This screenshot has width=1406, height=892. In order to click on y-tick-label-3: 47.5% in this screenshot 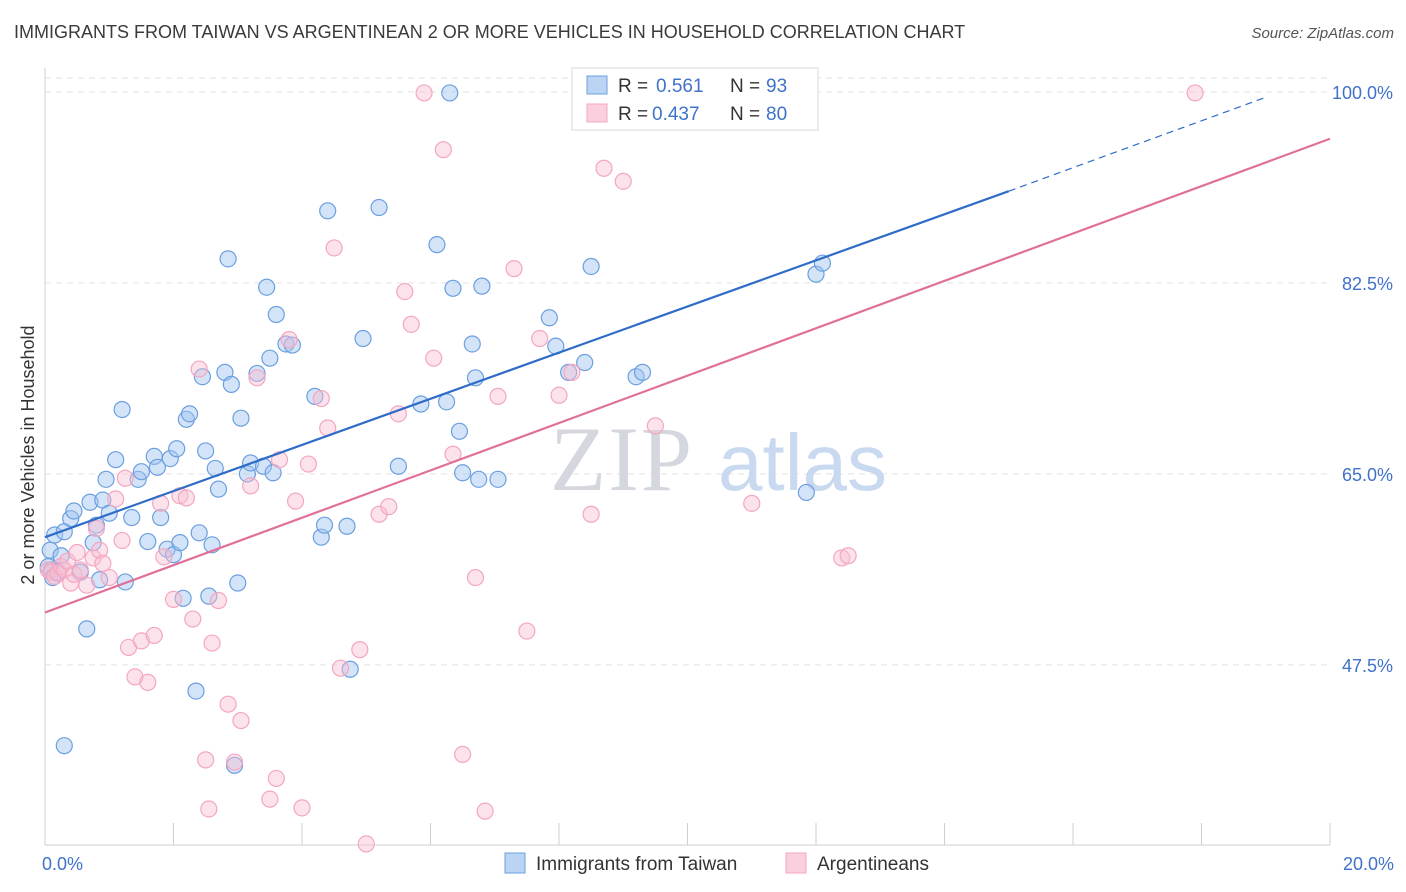, I will do `click(1367, 666)`.